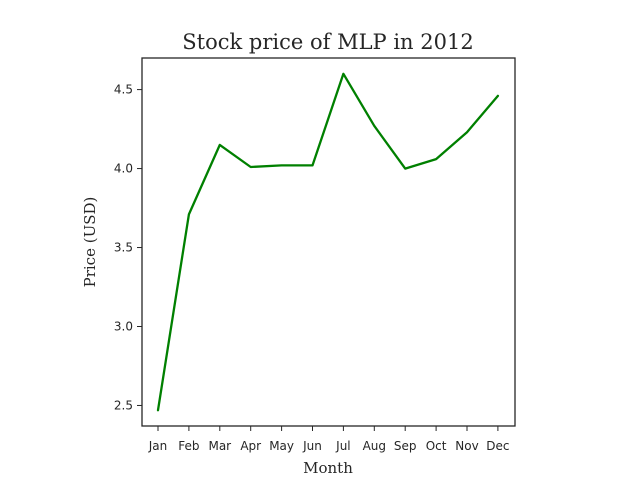 The width and height of the screenshot is (640, 480). I want to click on x-tick-label: Jul, so click(342, 446).